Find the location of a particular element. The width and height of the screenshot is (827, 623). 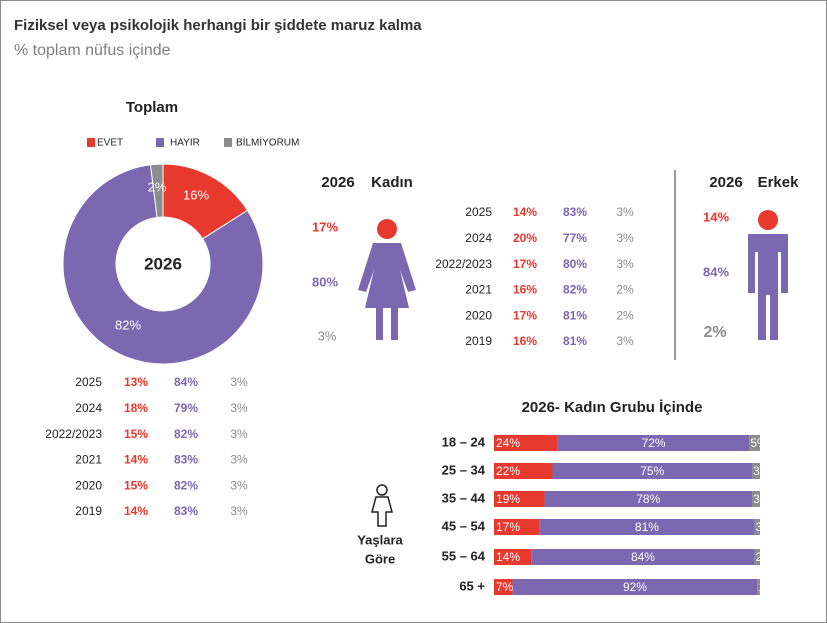

age-bar-label: 92% is located at coordinates (635, 587).